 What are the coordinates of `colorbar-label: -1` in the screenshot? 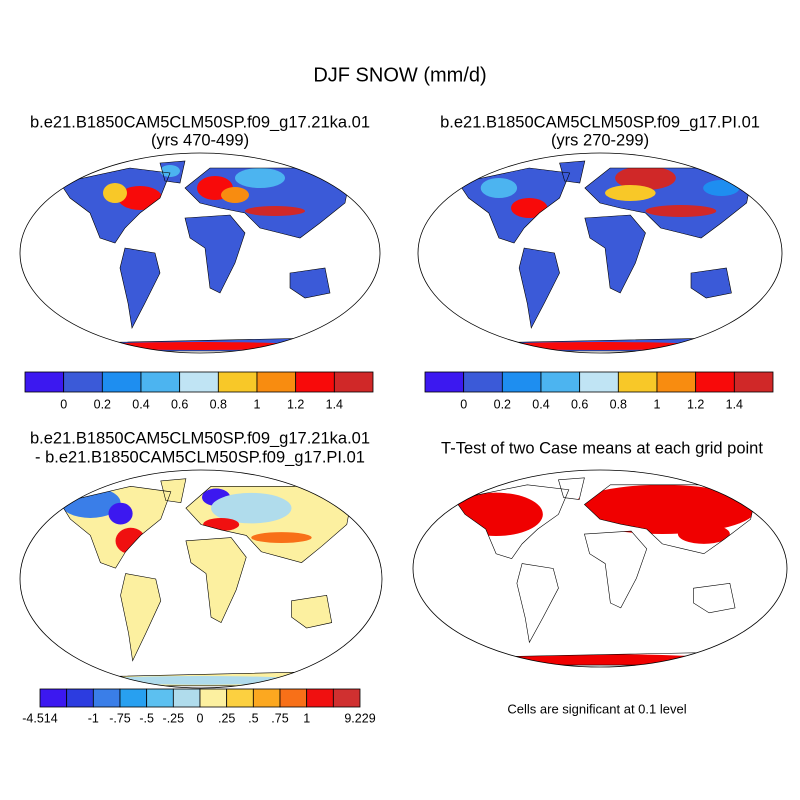 It's located at (93, 718).